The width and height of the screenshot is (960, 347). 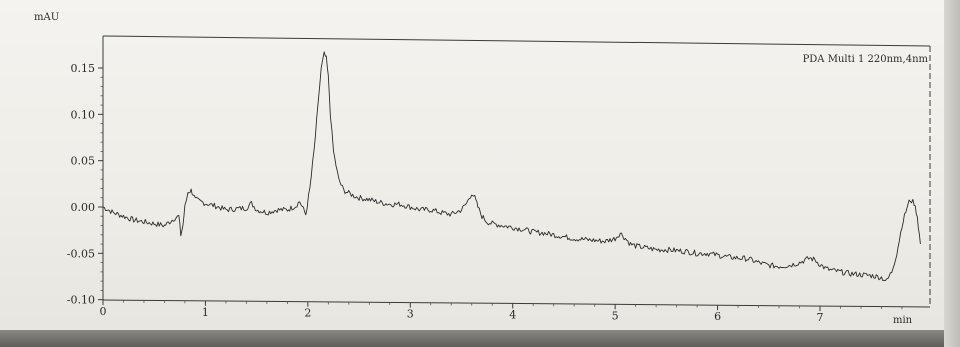 I want to click on y-axis-title: mAU, so click(x=46, y=17).